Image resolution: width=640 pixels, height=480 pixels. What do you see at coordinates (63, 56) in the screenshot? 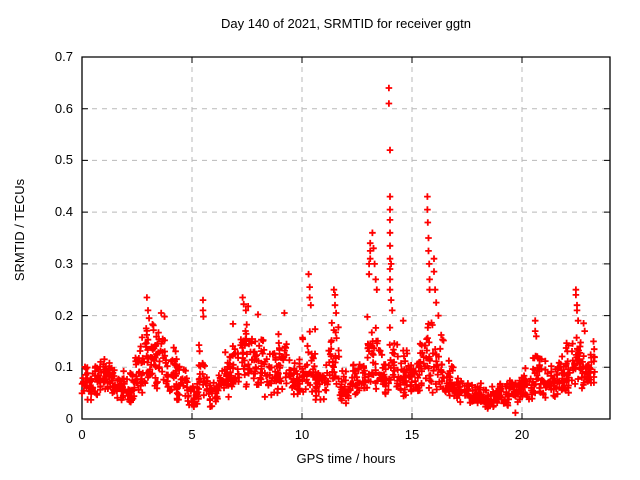
I see `y-tick-label: 0.7` at bounding box center [63, 56].